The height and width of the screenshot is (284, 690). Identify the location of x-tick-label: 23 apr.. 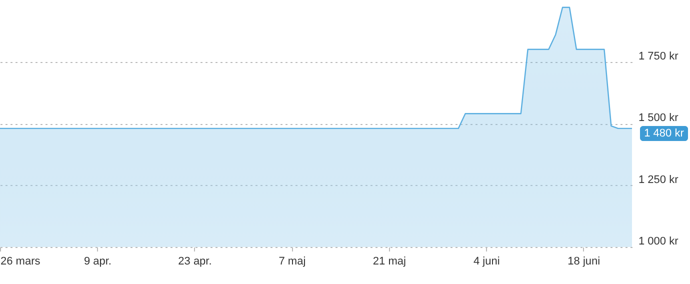
(195, 262).